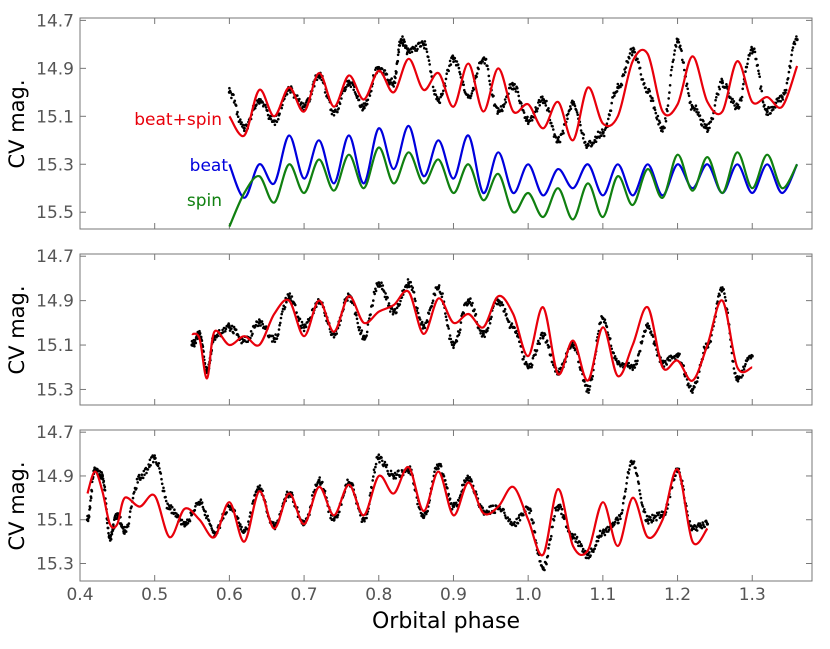 The image size is (830, 649). What do you see at coordinates (55, 433) in the screenshot?
I see `panel-bottom-y-tick-label: 14.7` at bounding box center [55, 433].